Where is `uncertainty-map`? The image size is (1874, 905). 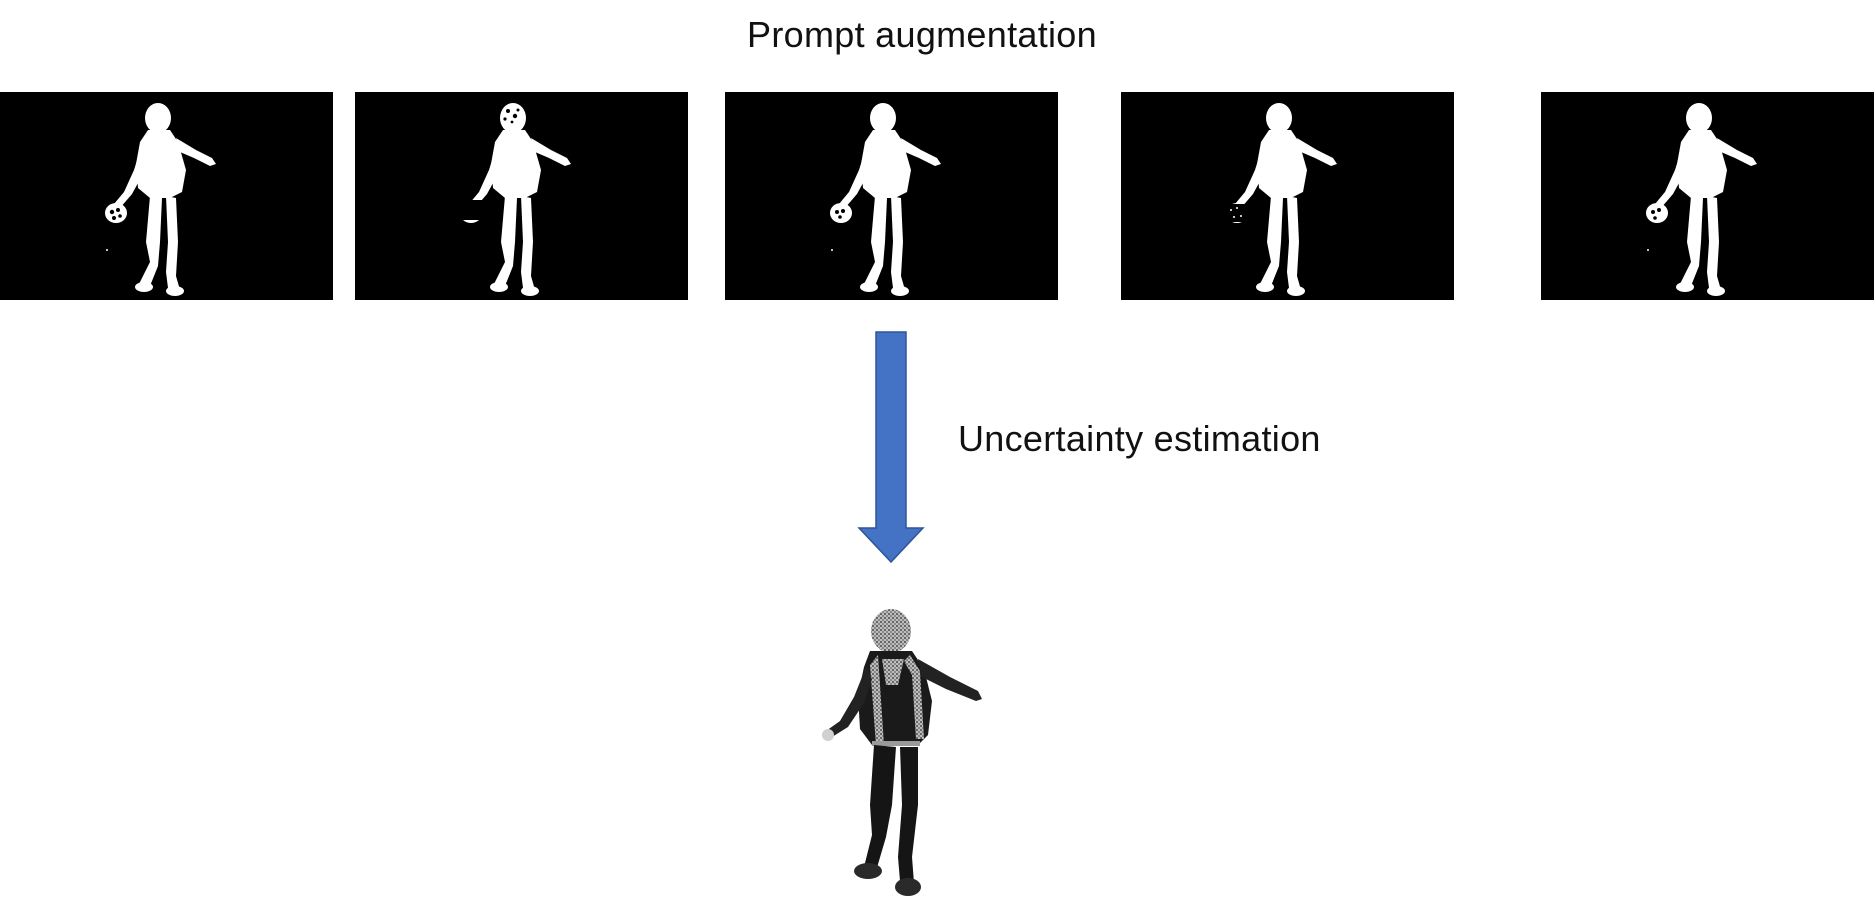 uncertainty-map is located at coordinates (900, 755).